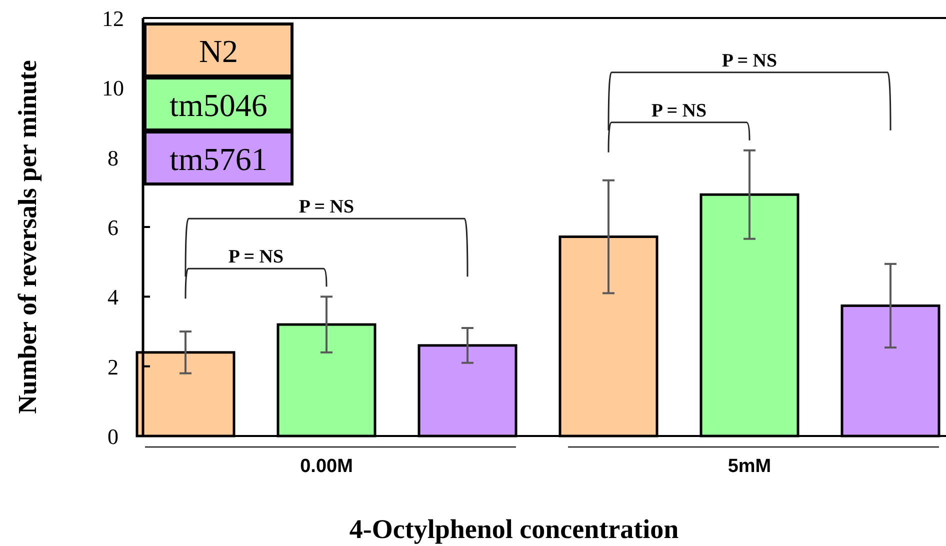 The height and width of the screenshot is (546, 946). Describe the element at coordinates (113, 297) in the screenshot. I see `y-tick-label: 4` at that location.